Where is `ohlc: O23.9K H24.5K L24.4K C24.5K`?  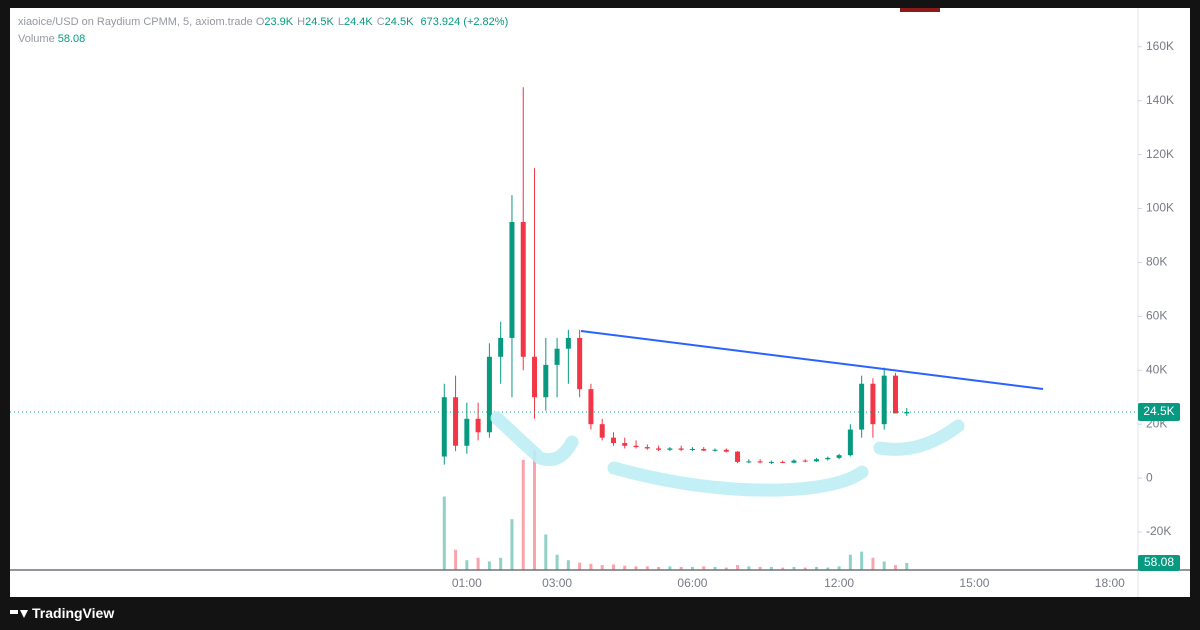 ohlc: O23.9K H24.5K L24.4K C24.5K is located at coordinates (337, 22).